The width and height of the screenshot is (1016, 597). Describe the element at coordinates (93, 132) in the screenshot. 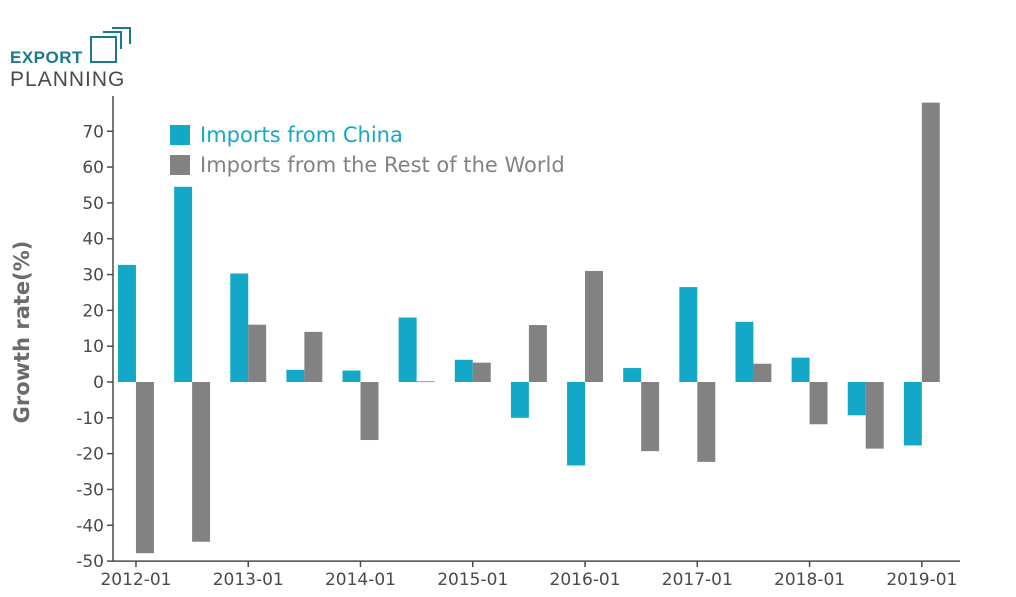

I see `y-tick-label: 70` at that location.